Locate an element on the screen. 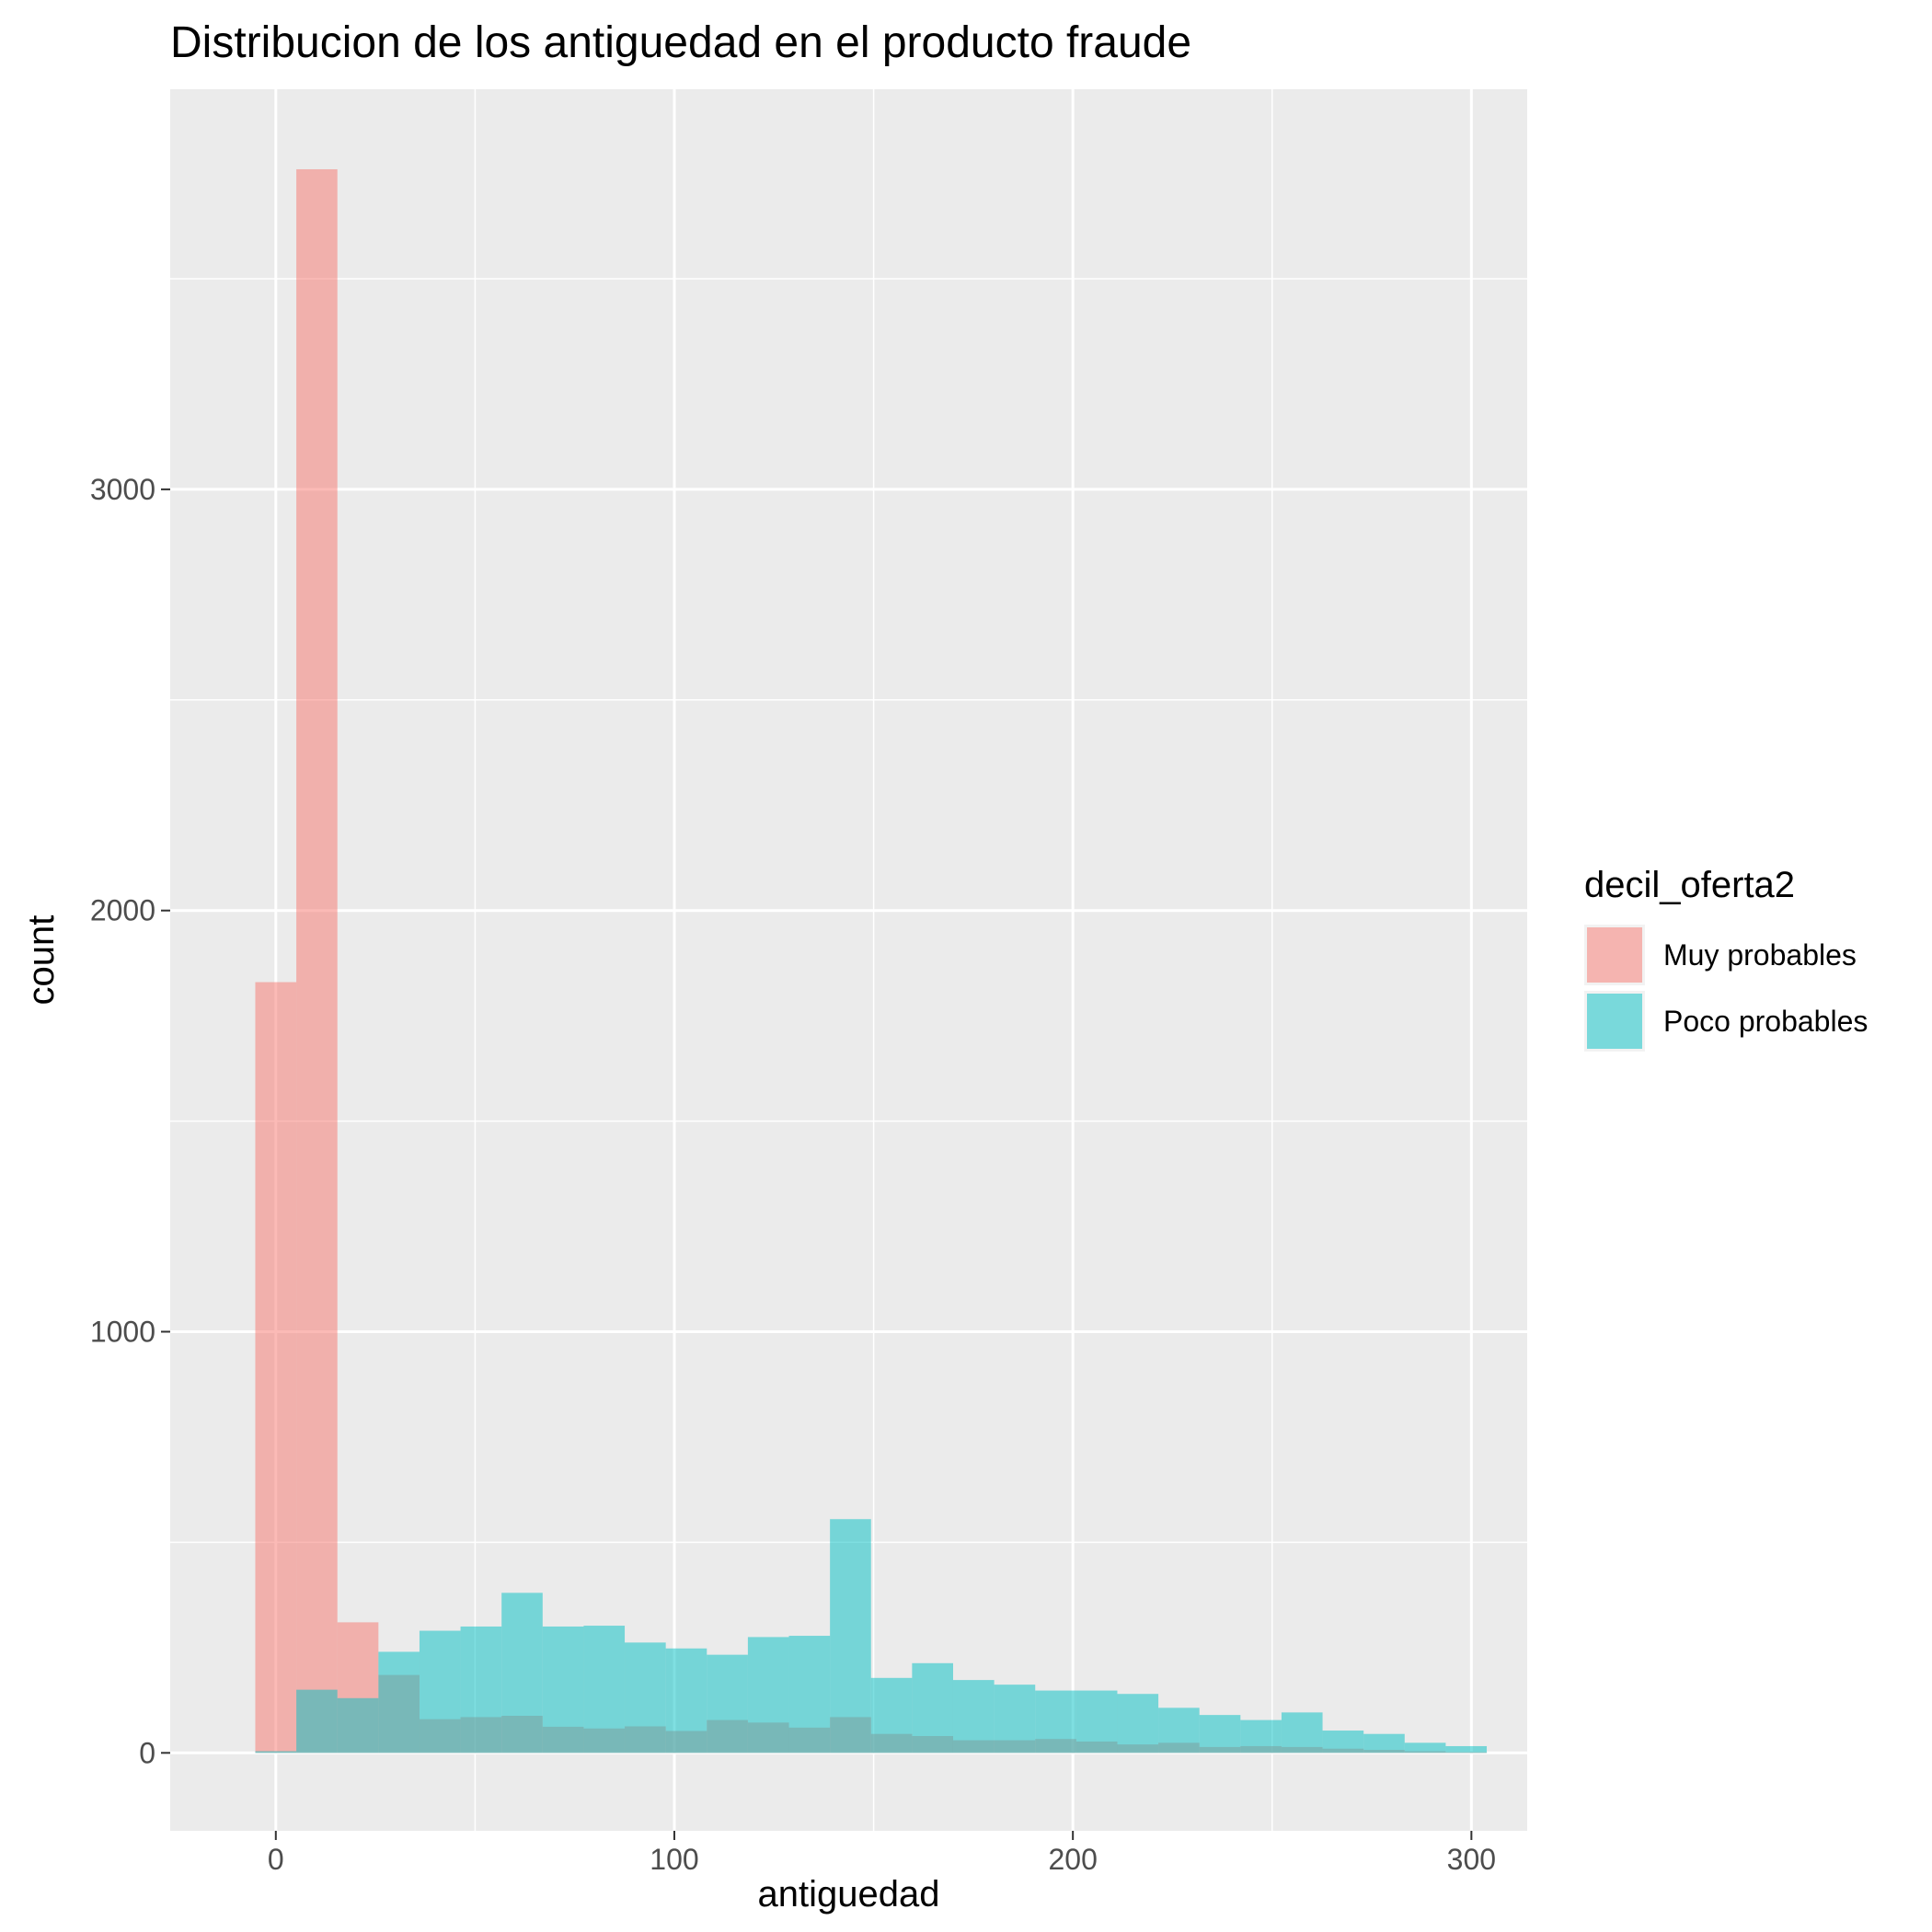 The height and width of the screenshot is (1932, 1932). x-axis: 0 100 200 300 is located at coordinates (882, 1853).